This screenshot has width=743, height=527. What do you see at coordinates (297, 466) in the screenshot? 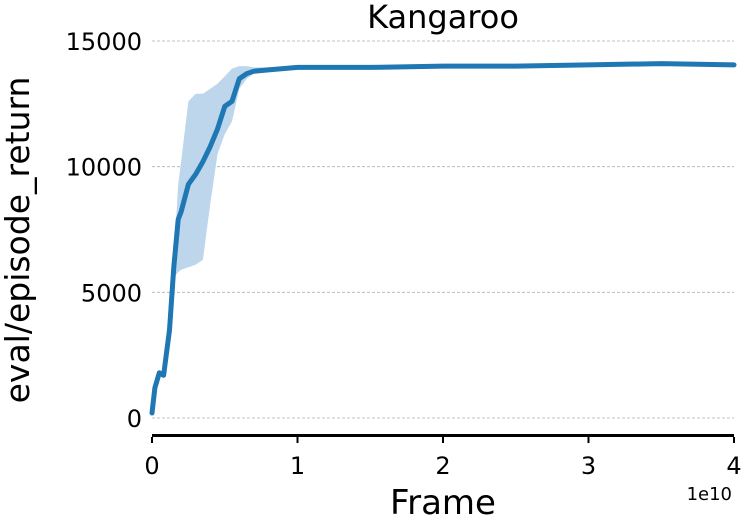
I see `x-tick-label: 1` at bounding box center [297, 466].